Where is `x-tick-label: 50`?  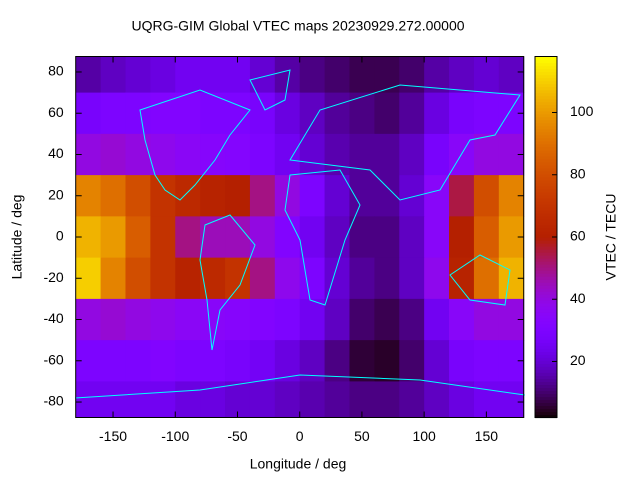 x-tick-label: 50 is located at coordinates (362, 436).